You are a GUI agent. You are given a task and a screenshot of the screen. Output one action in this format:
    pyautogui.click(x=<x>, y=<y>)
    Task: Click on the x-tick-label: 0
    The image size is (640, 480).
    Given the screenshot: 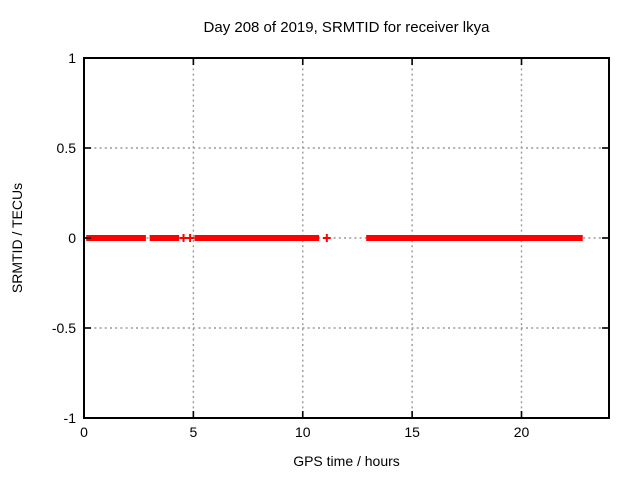 What is the action you would take?
    pyautogui.click(x=84, y=432)
    